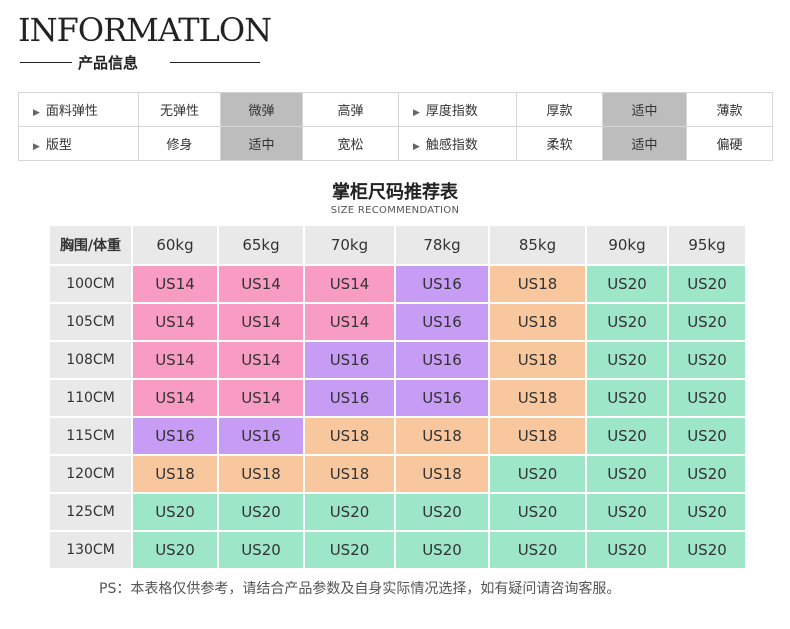  I want to click on chest-header: 100CM, so click(90, 284).